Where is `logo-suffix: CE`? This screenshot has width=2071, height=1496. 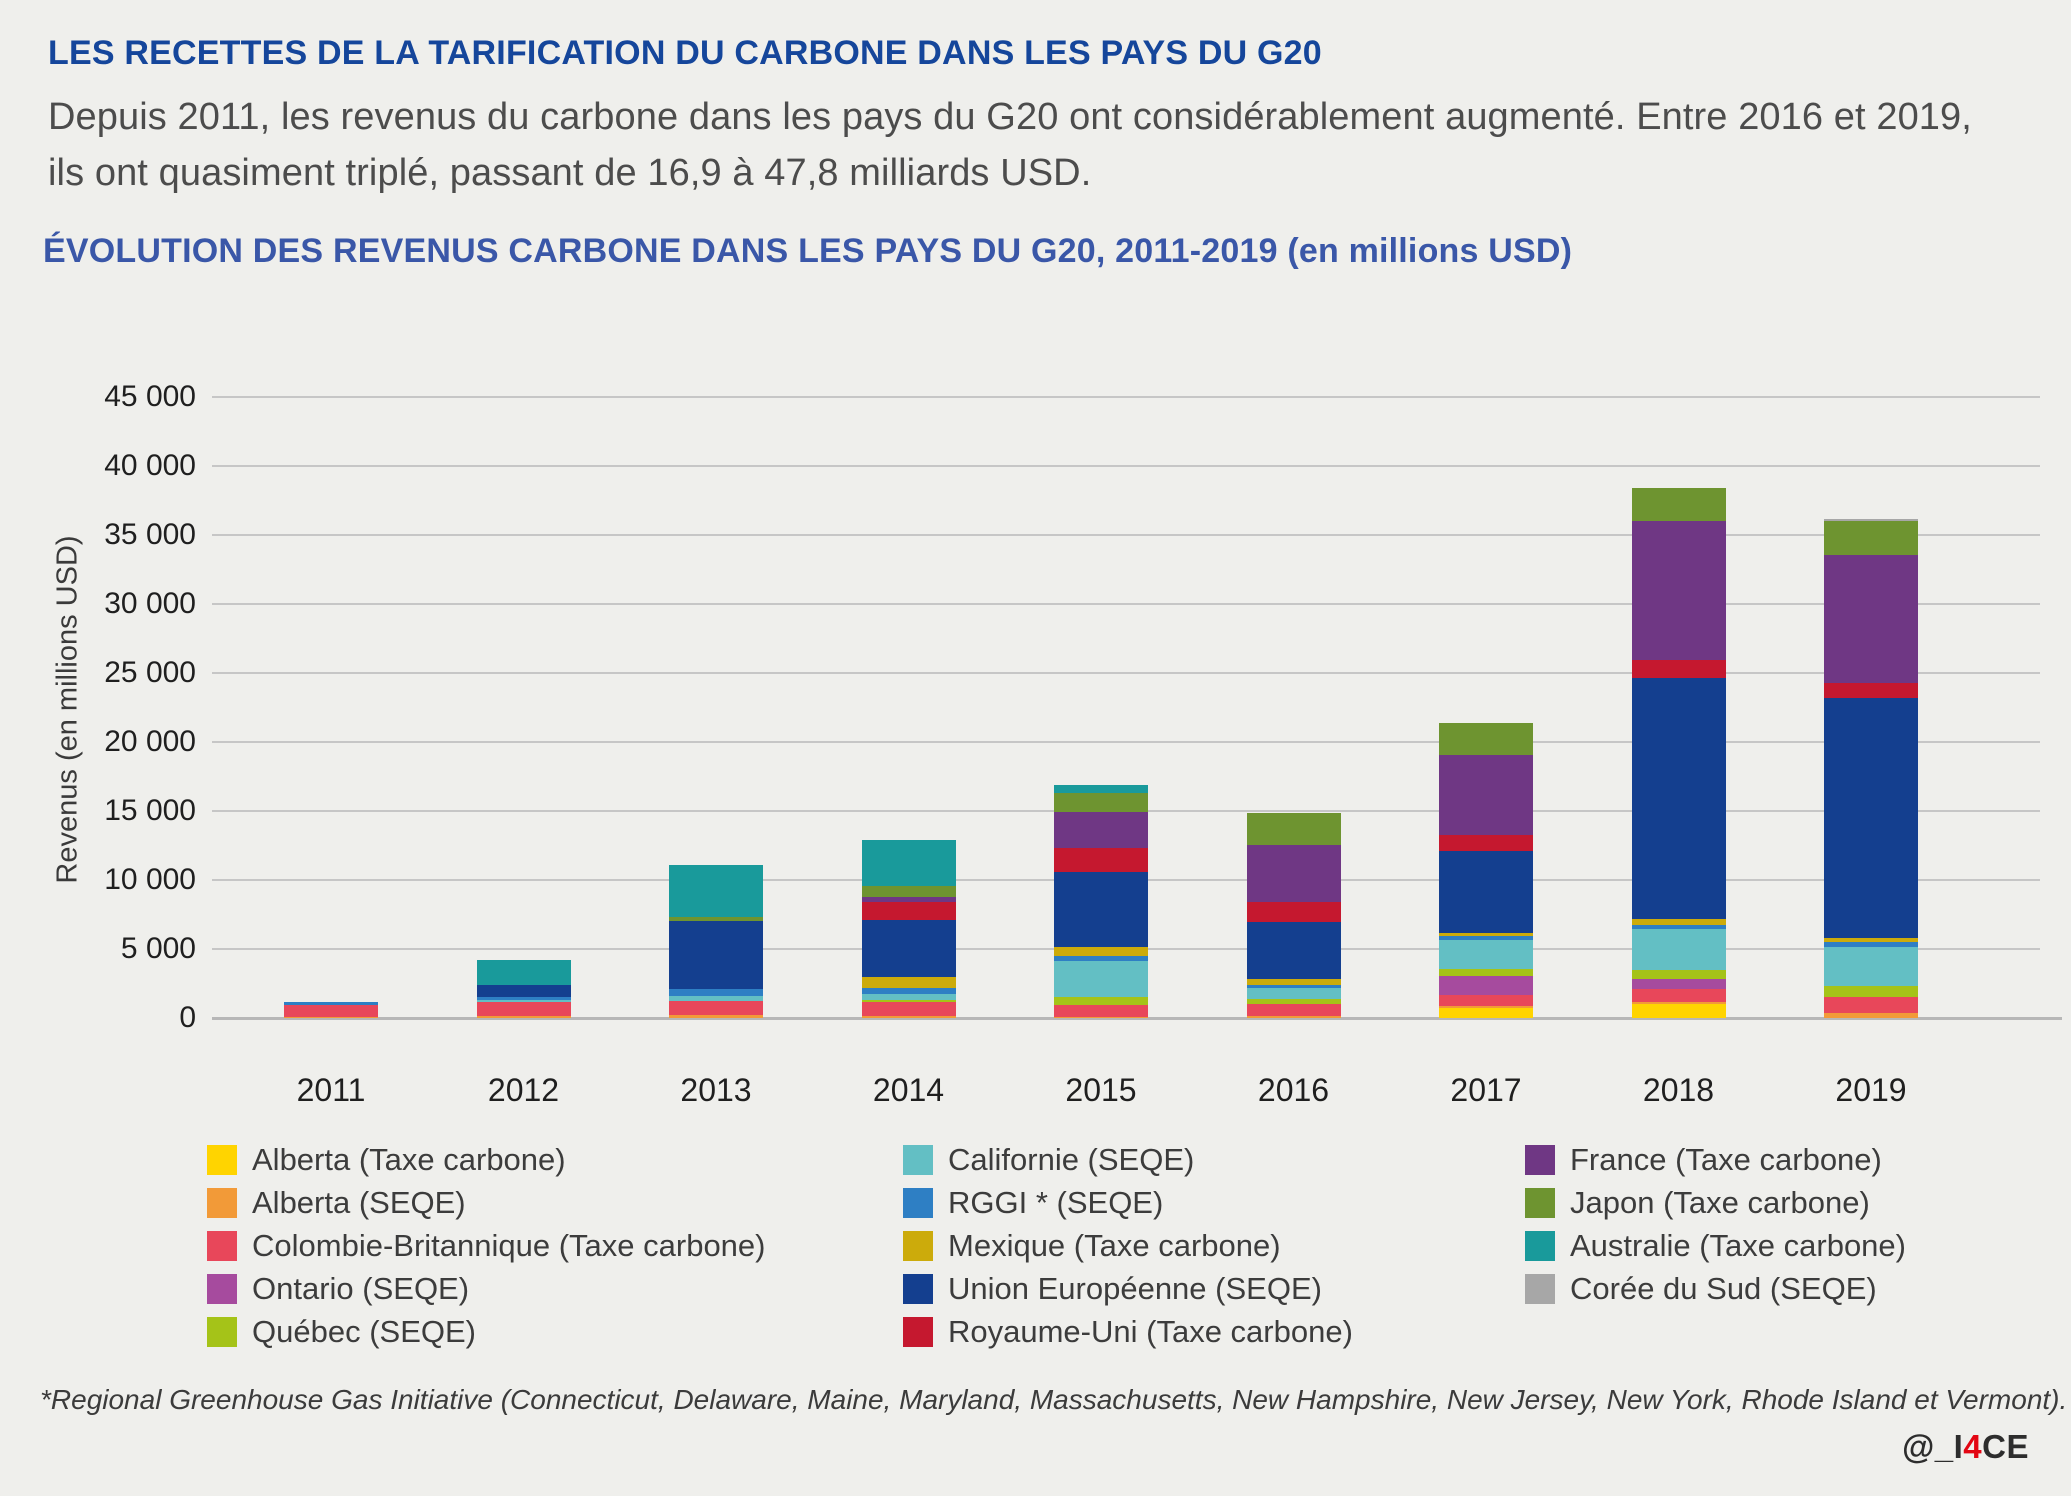
logo-suffix: CE is located at coordinates (2005, 1446).